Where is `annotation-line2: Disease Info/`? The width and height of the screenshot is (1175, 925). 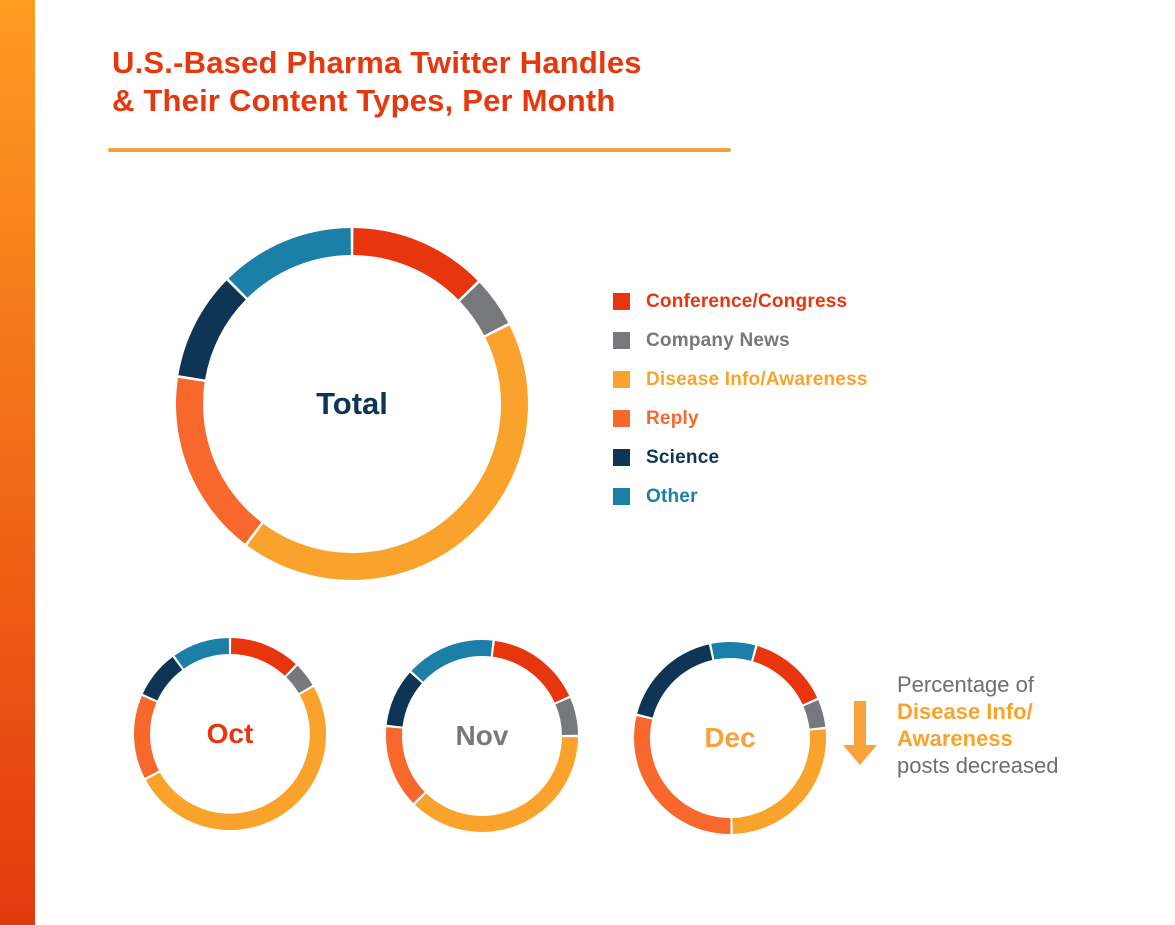 annotation-line2: Disease Info/ is located at coordinates (965, 711).